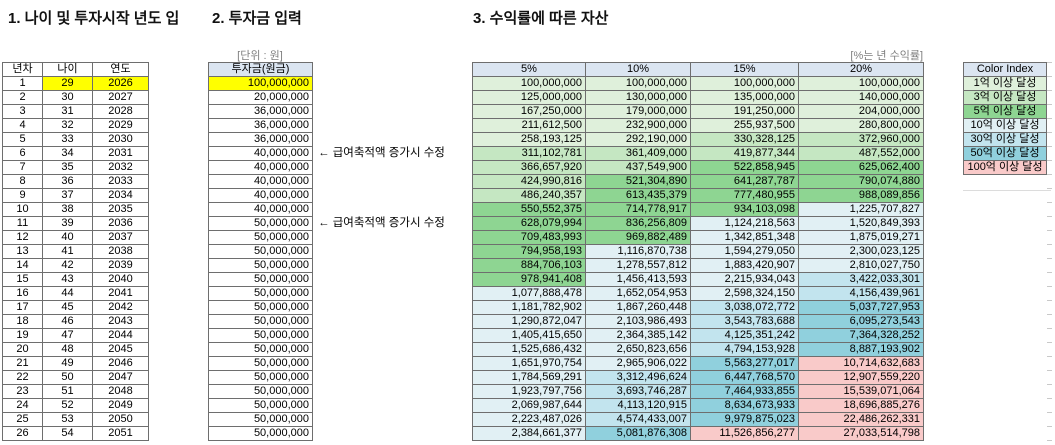  I want to click on age-cell: 34, so click(67, 153).